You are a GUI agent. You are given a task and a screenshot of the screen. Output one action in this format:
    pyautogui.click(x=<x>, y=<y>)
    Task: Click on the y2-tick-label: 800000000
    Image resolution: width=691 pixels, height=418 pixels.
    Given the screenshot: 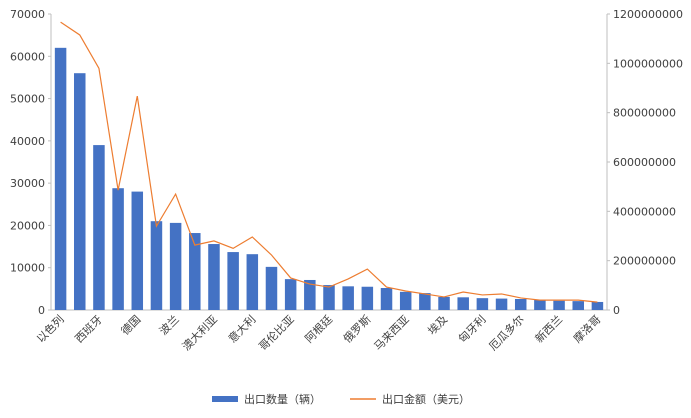 What is the action you would take?
    pyautogui.click(x=644, y=113)
    